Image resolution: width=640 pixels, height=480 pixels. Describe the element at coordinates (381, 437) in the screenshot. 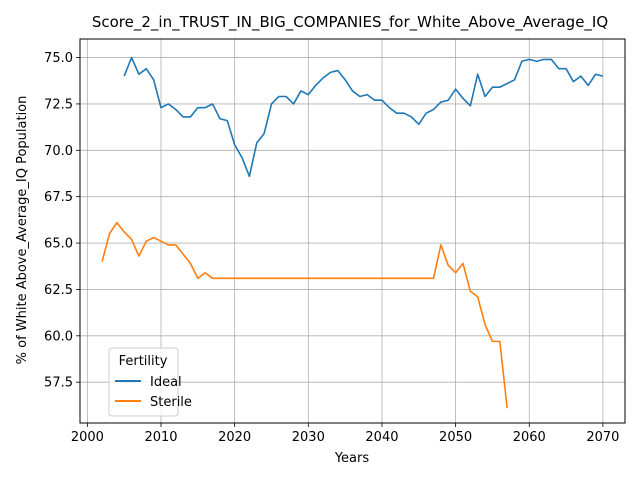

I see `x-tick-label: 2040` at that location.